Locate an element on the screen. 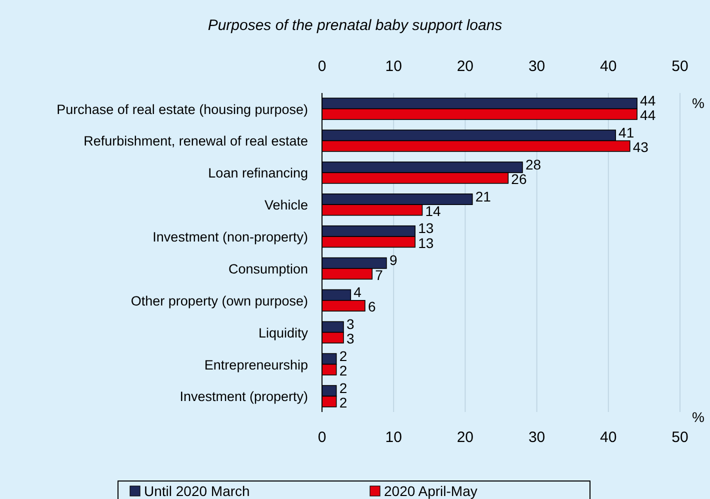  data-label: 26 is located at coordinates (519, 179).